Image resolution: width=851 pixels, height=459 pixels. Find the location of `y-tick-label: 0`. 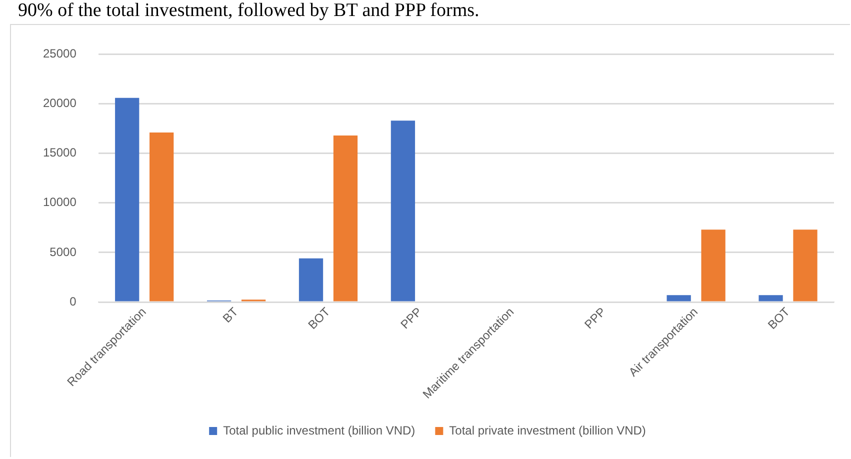

y-tick-label: 0 is located at coordinates (73, 301).